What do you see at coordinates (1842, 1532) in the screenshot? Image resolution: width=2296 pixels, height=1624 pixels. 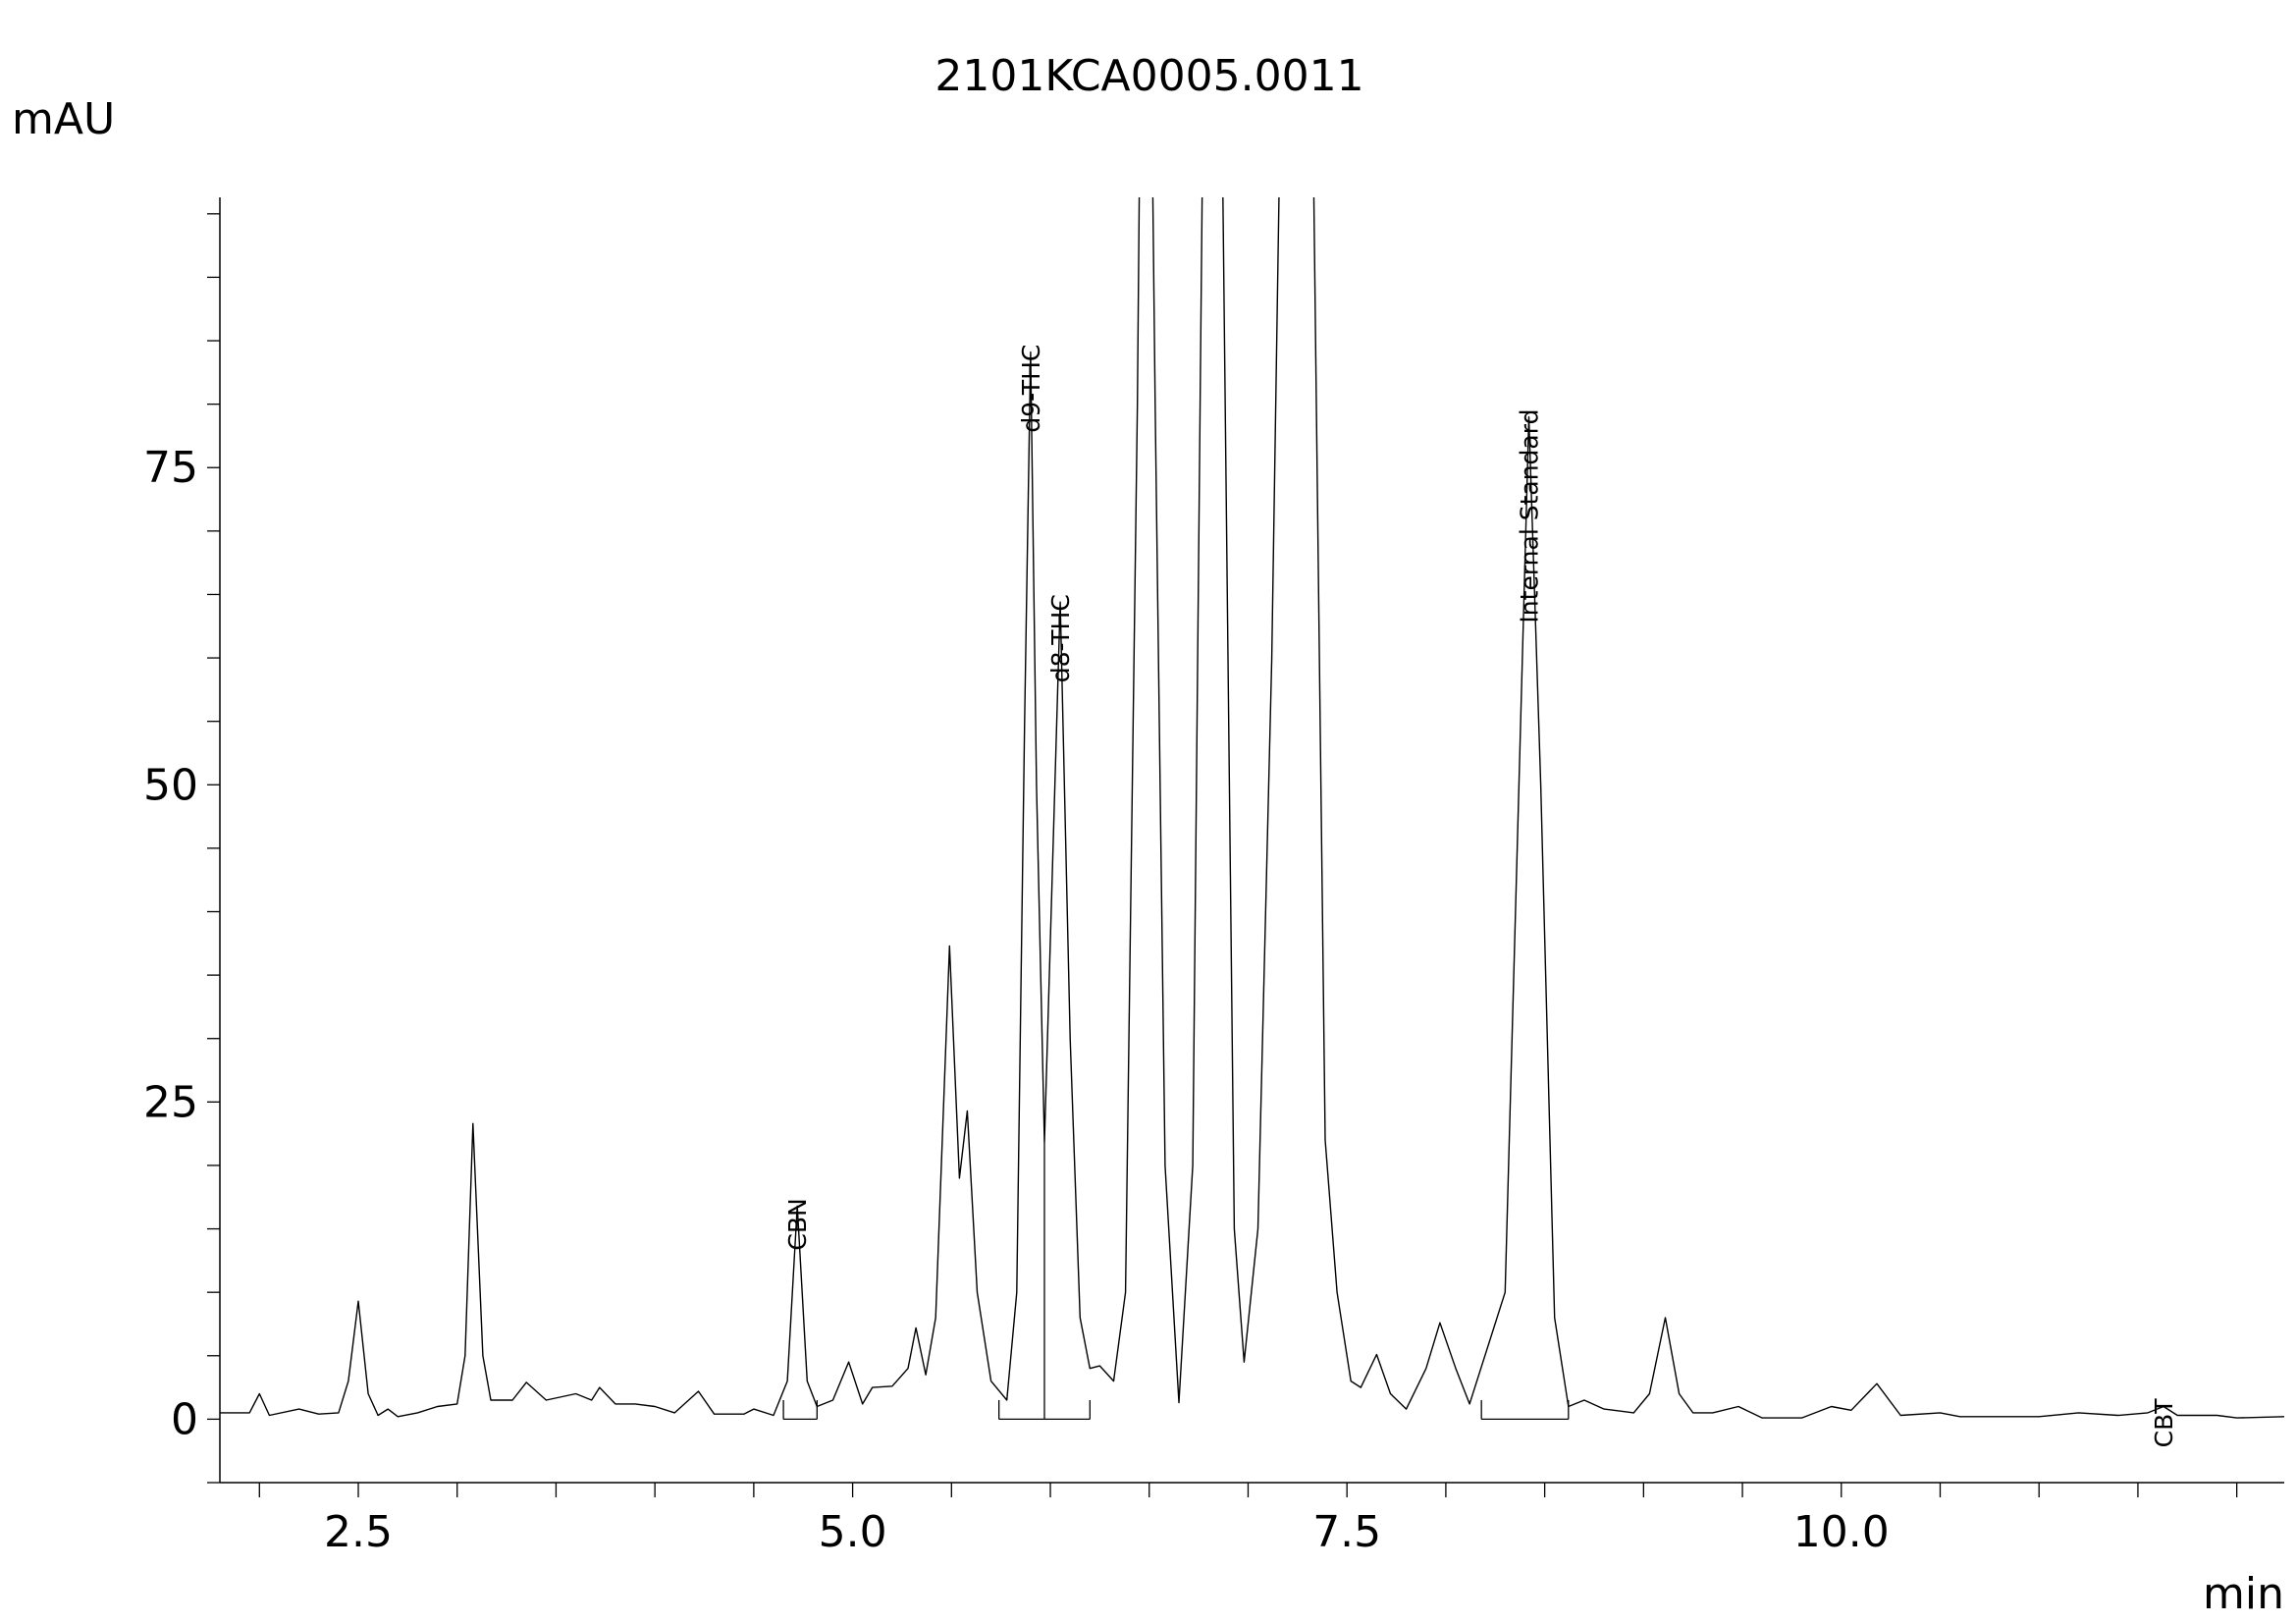 I see `x-tick-label: 10.0` at bounding box center [1842, 1532].